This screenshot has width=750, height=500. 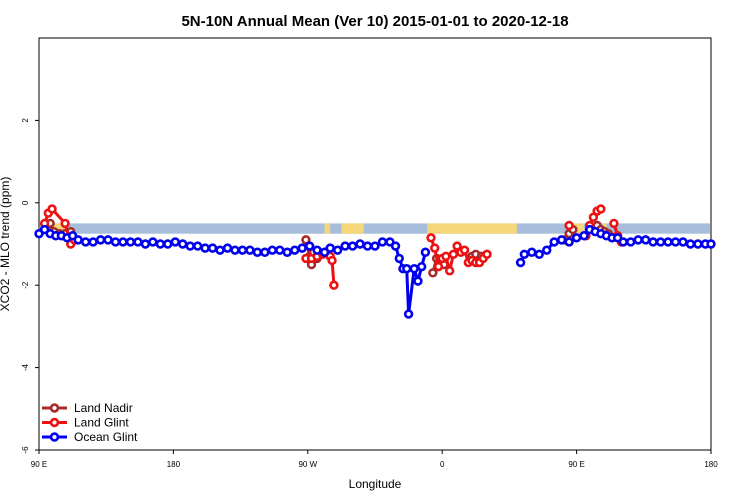 What do you see at coordinates (375, 228) in the screenshot?
I see `ocean-band` at bounding box center [375, 228].